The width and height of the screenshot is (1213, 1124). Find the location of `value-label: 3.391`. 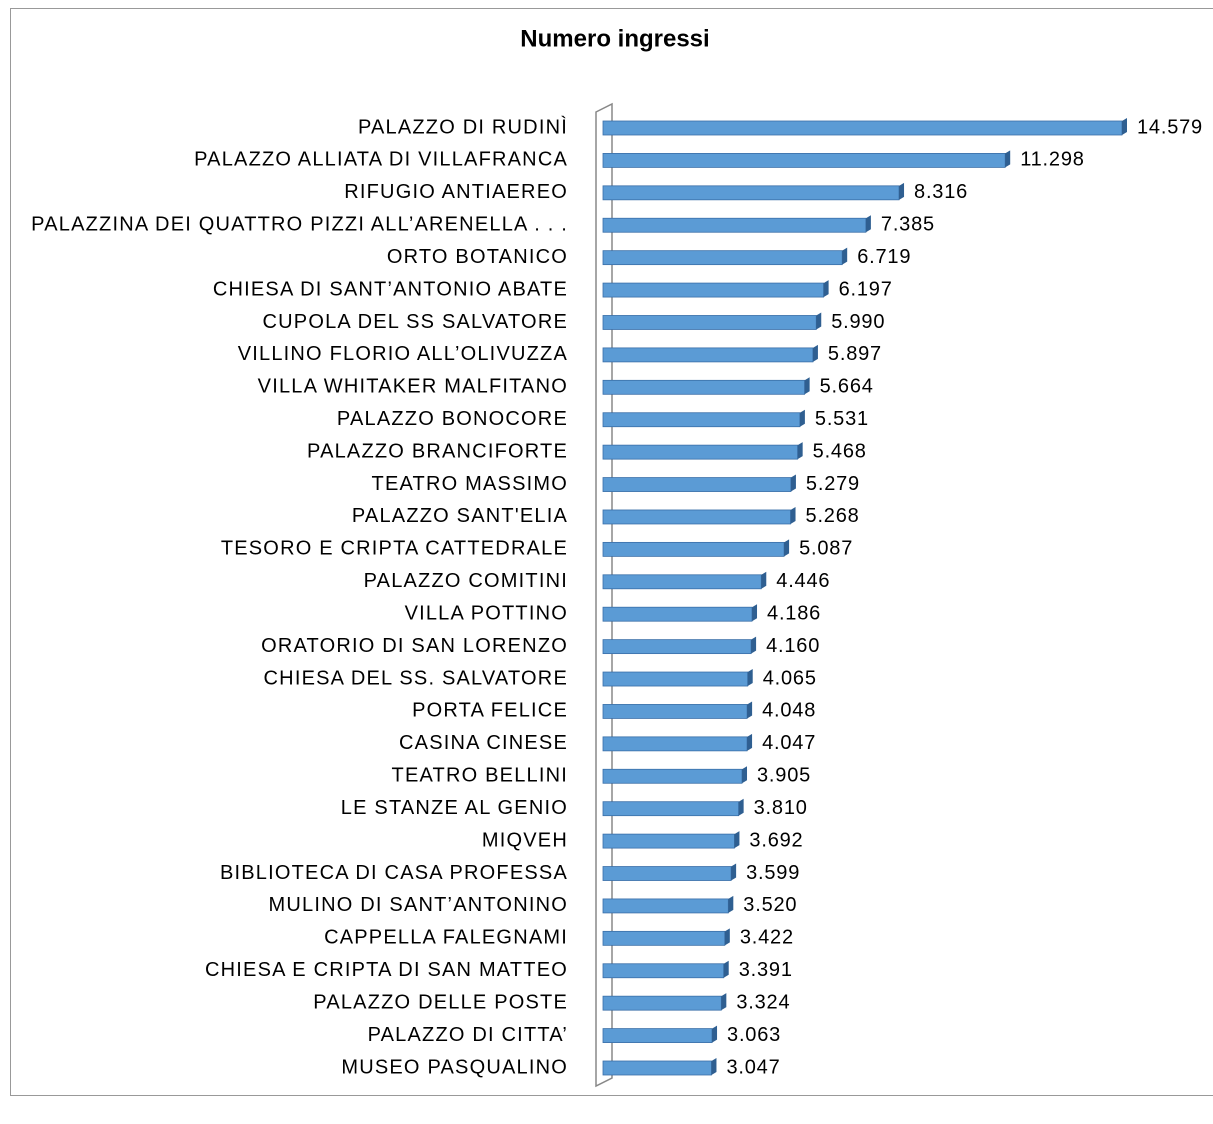

value-label: 3.391 is located at coordinates (766, 970).